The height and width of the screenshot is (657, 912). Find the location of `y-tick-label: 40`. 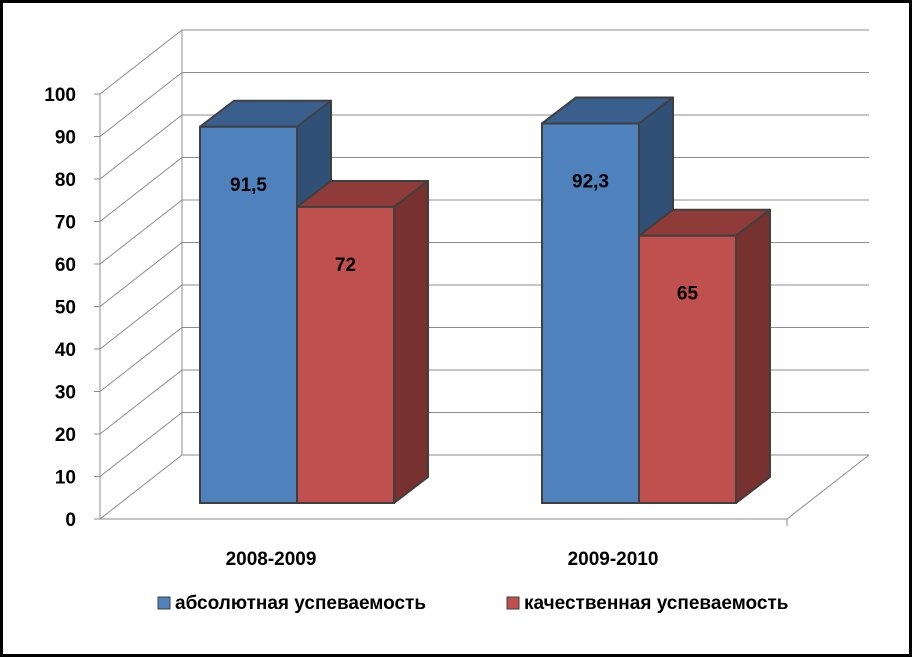

y-tick-label: 40 is located at coordinates (65, 350).